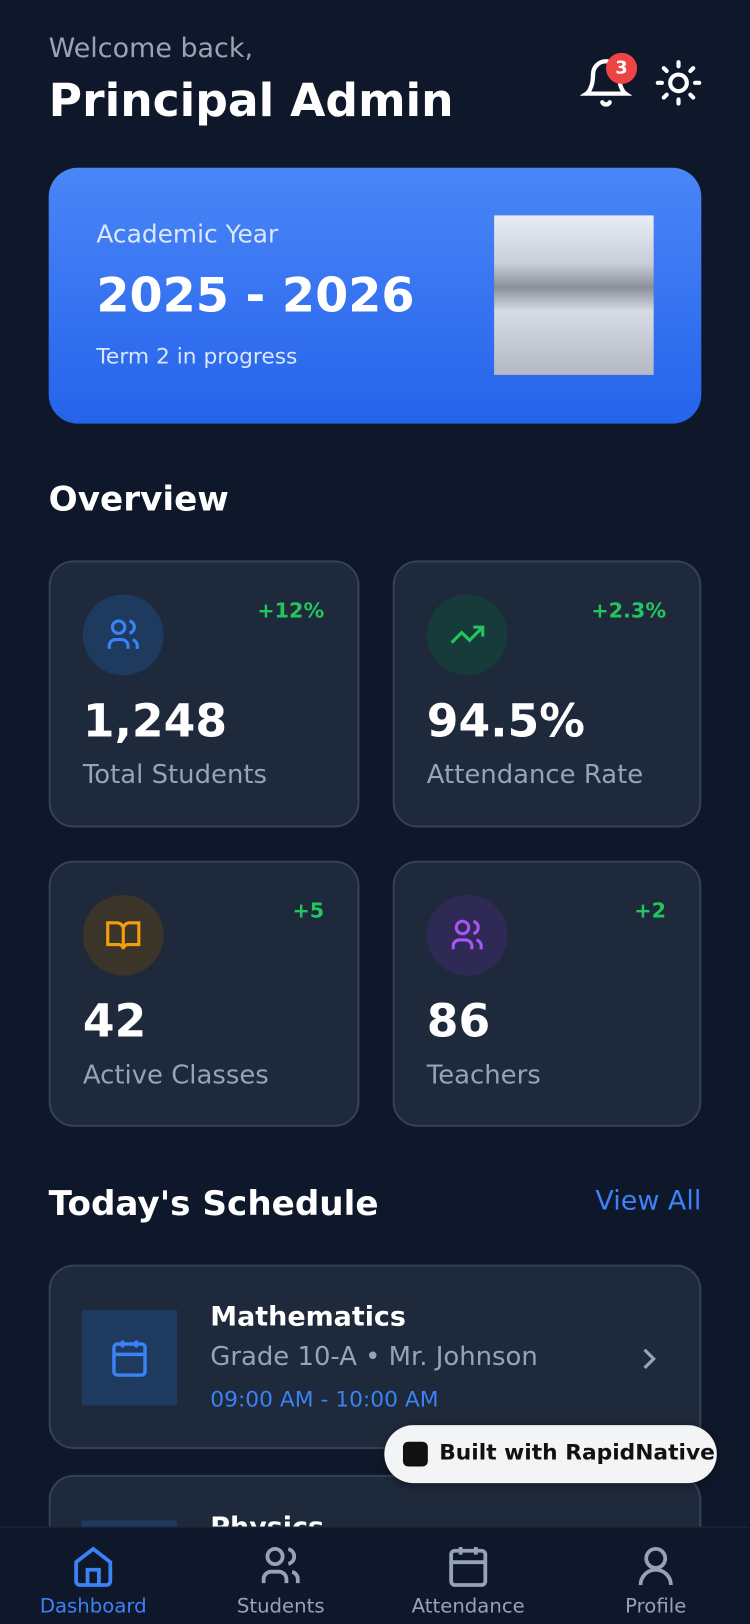 This screenshot has width=750, height=1624. I want to click on stat-label: Active Classes, so click(175, 1074).